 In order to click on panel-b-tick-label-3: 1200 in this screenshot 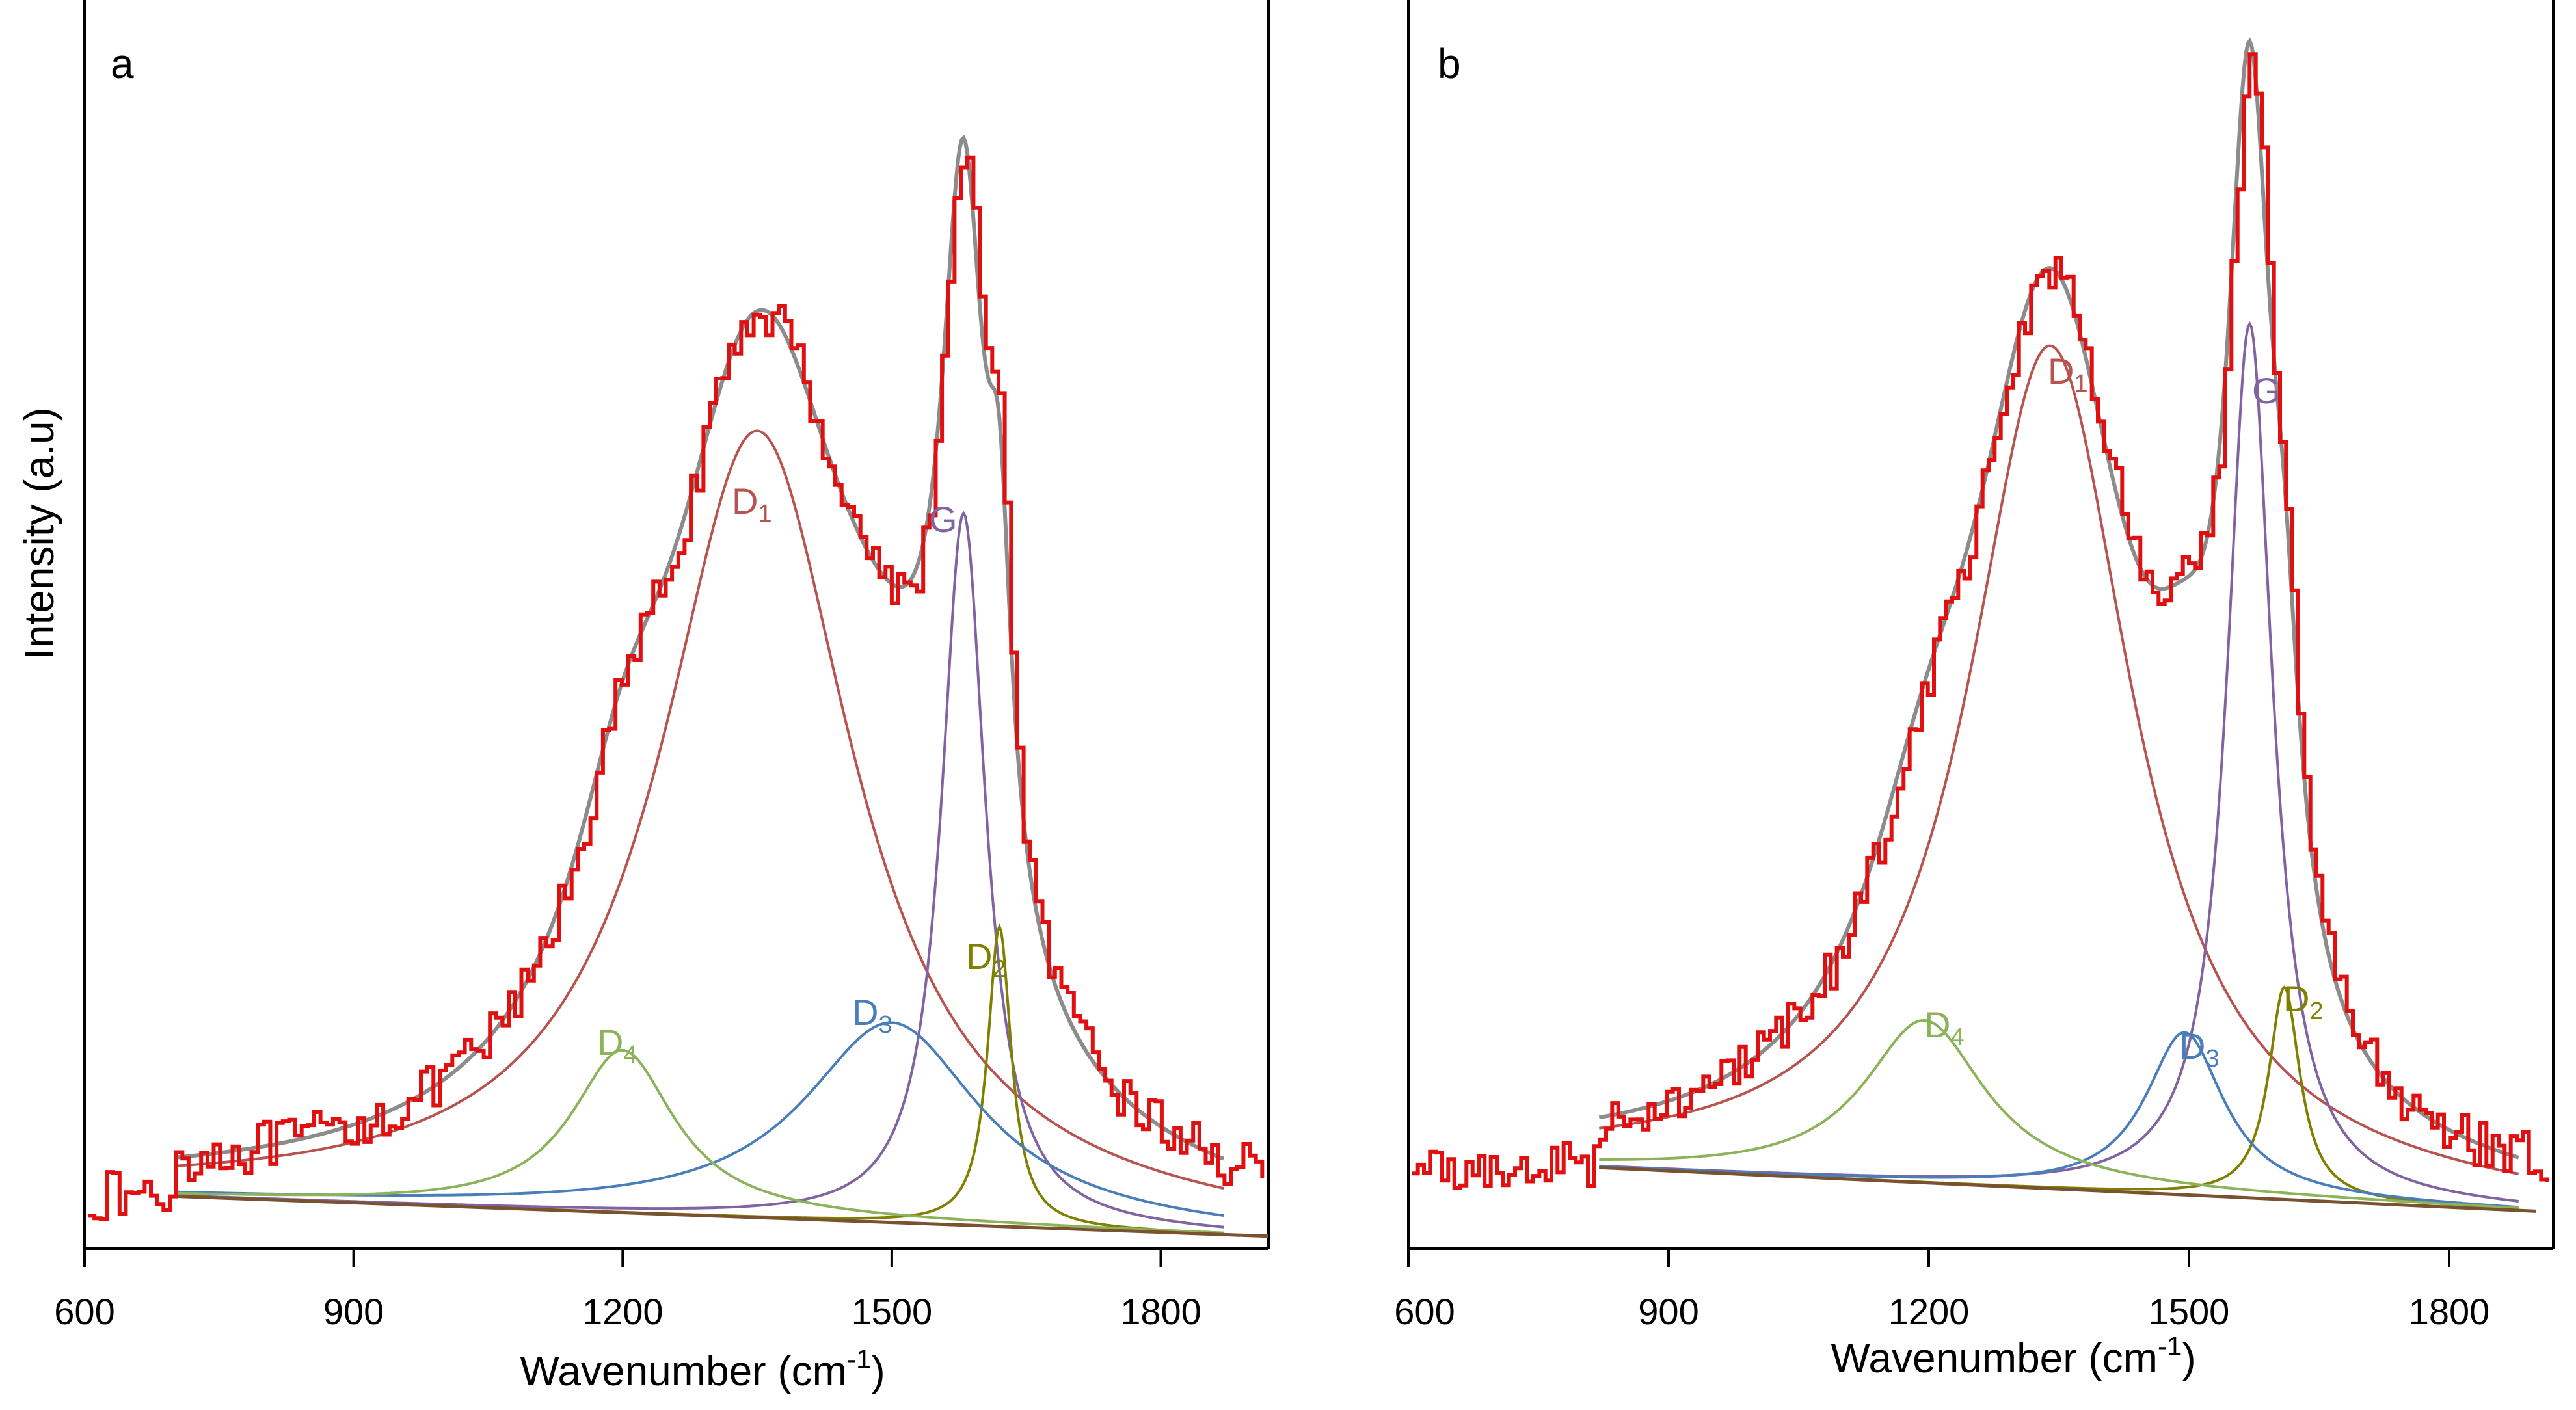, I will do `click(1929, 1311)`.